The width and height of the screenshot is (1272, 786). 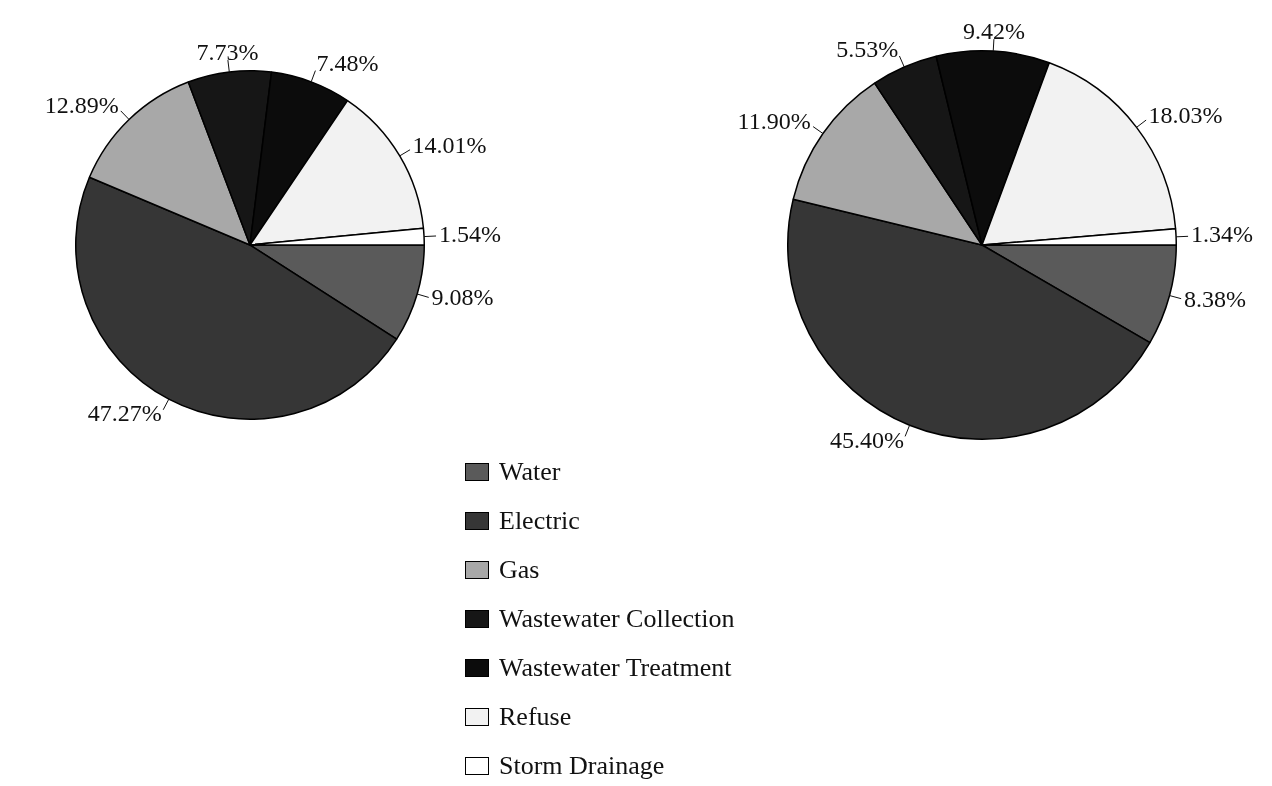 What do you see at coordinates (81, 104) in the screenshot?
I see `data-label: 12.89%` at bounding box center [81, 104].